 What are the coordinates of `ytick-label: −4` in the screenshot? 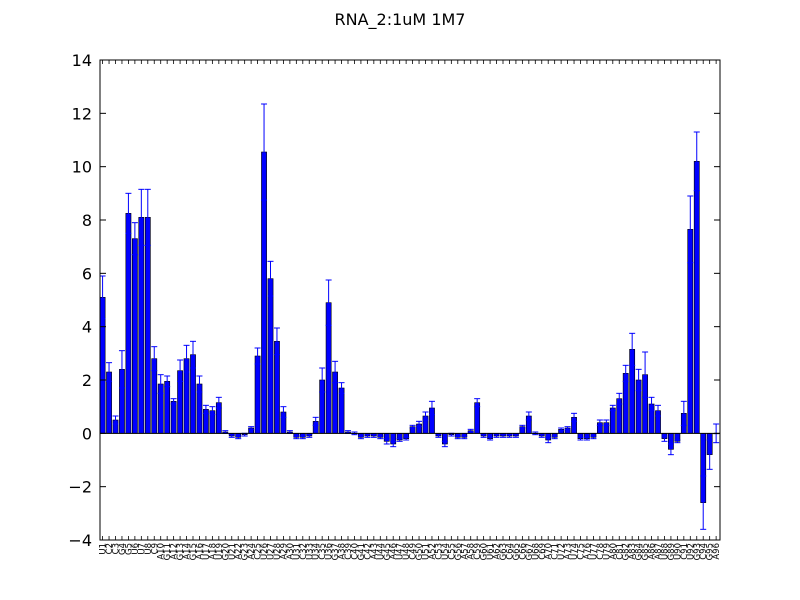 It's located at (80, 540).